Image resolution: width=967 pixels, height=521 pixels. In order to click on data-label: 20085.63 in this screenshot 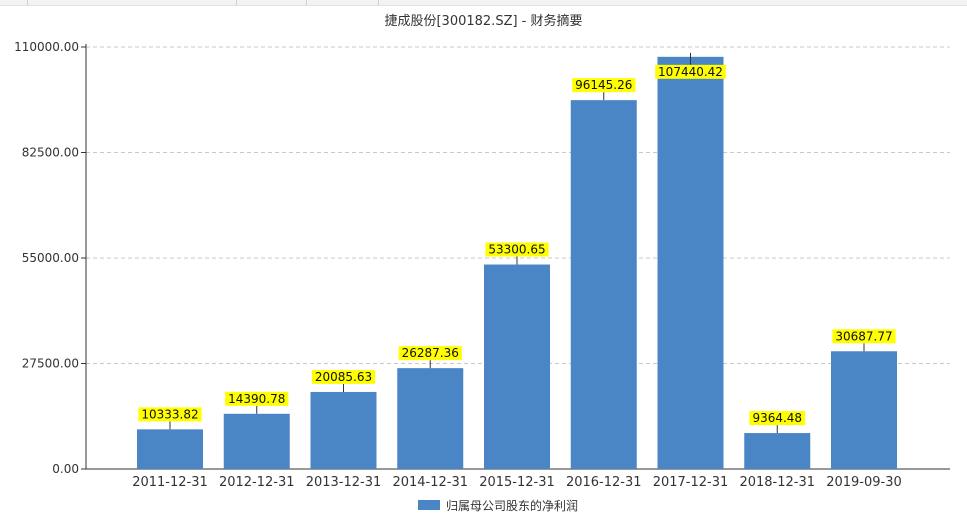, I will do `click(343, 377)`.